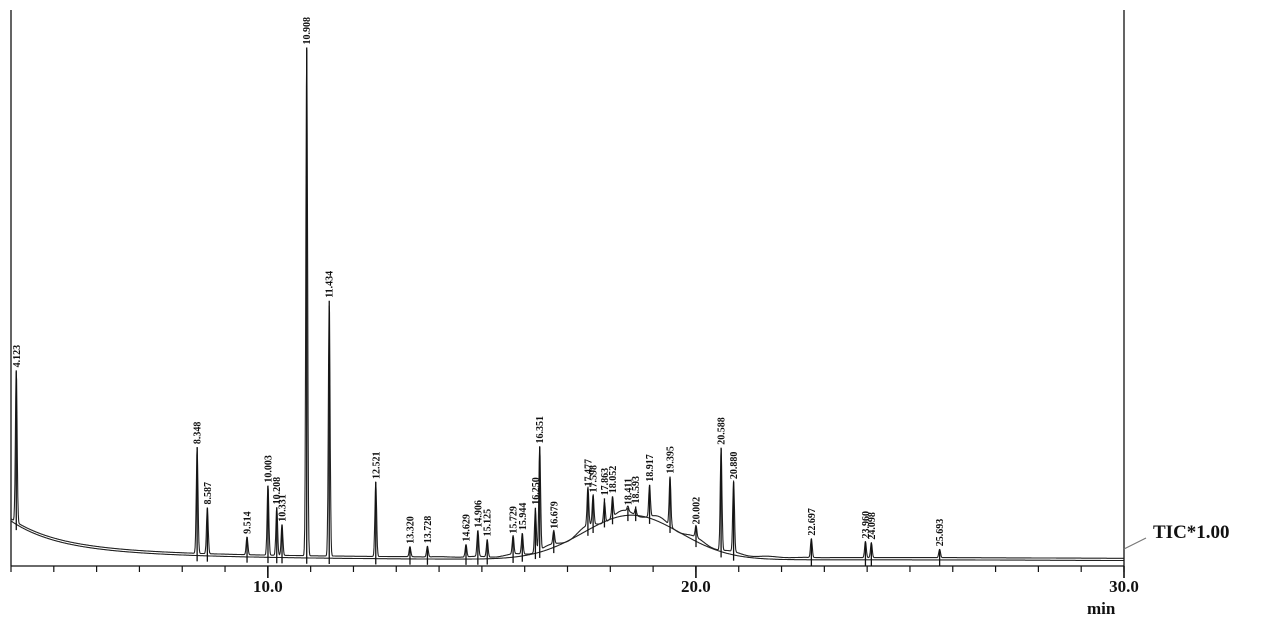  What do you see at coordinates (307, 31) in the screenshot?
I see `peak-label: 10.908` at bounding box center [307, 31].